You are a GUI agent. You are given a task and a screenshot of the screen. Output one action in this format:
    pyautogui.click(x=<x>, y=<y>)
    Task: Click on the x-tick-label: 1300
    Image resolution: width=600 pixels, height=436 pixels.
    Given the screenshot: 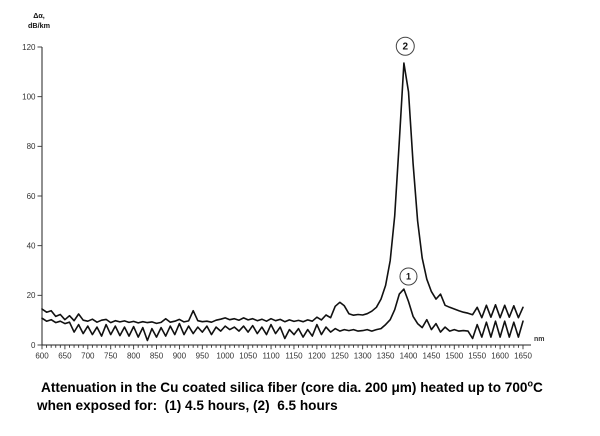 What is the action you would take?
    pyautogui.click(x=363, y=356)
    